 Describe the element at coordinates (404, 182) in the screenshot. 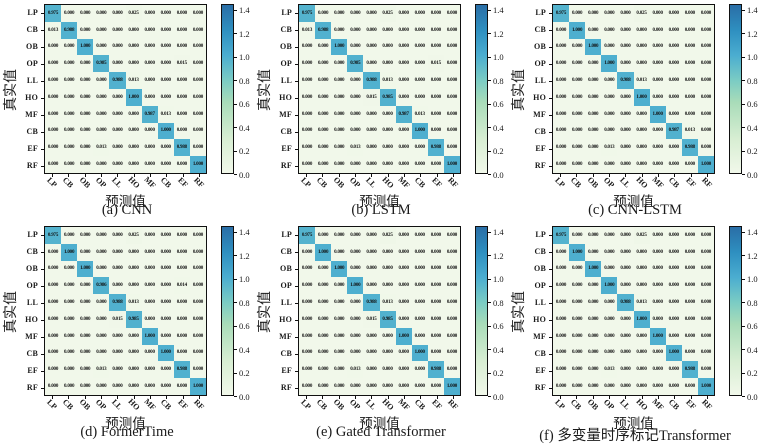

I see `x-tick-label: MF` at that location.